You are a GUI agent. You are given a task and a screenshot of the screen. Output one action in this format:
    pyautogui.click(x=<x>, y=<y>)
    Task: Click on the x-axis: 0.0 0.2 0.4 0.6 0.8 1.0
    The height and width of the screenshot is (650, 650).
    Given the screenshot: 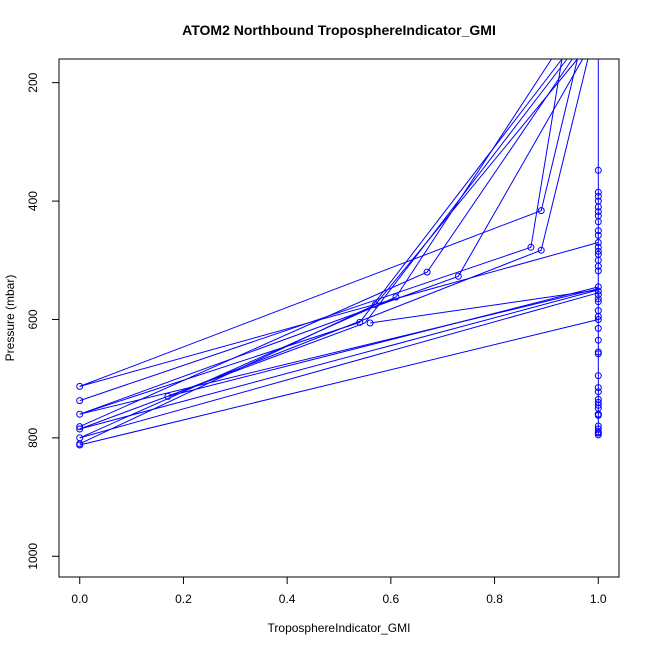 What is the action you would take?
    pyautogui.click(x=339, y=591)
    